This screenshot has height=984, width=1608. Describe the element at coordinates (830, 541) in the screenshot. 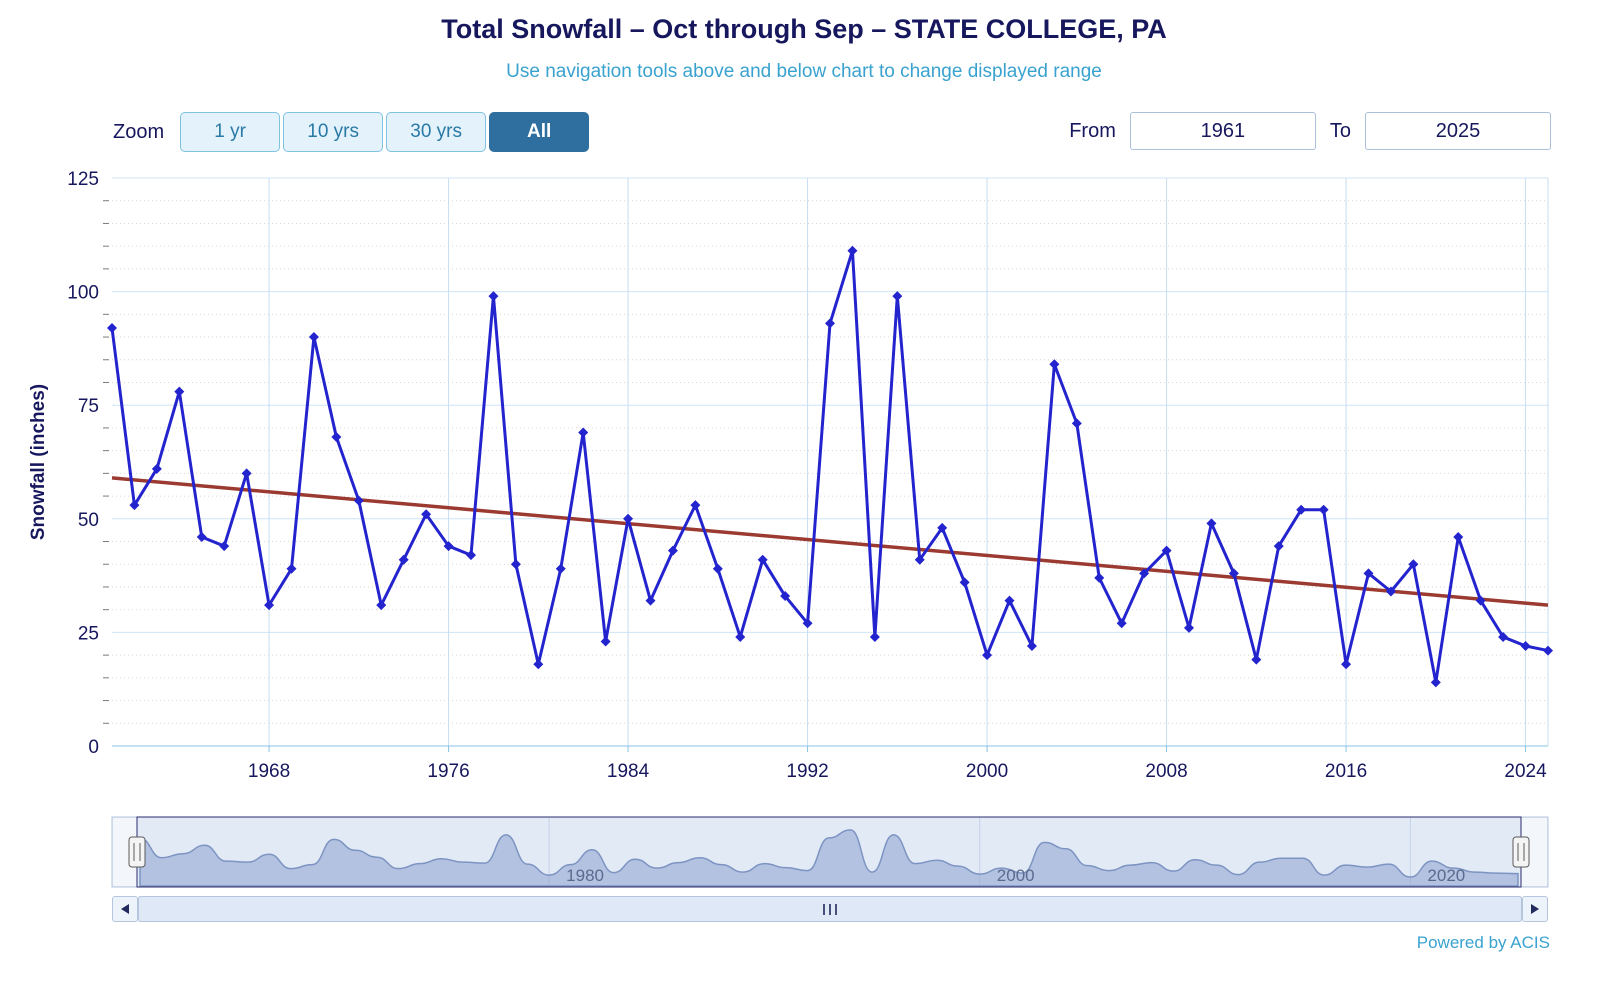

I see `trend-line` at that location.